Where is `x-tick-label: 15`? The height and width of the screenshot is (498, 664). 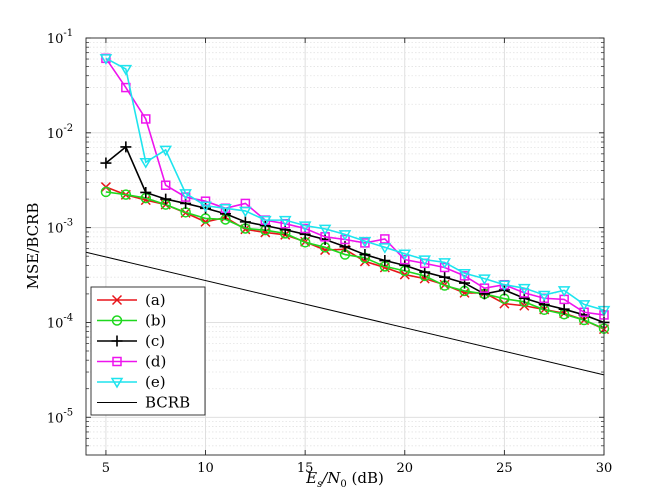 x-tick-label: 15 is located at coordinates (305, 468).